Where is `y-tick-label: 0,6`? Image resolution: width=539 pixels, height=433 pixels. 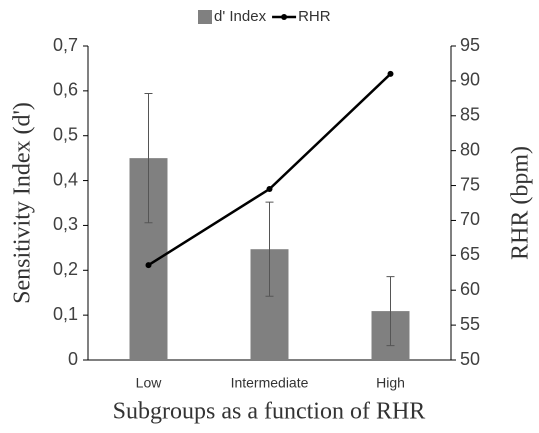 y-tick-label: 0,6 is located at coordinates (65, 90).